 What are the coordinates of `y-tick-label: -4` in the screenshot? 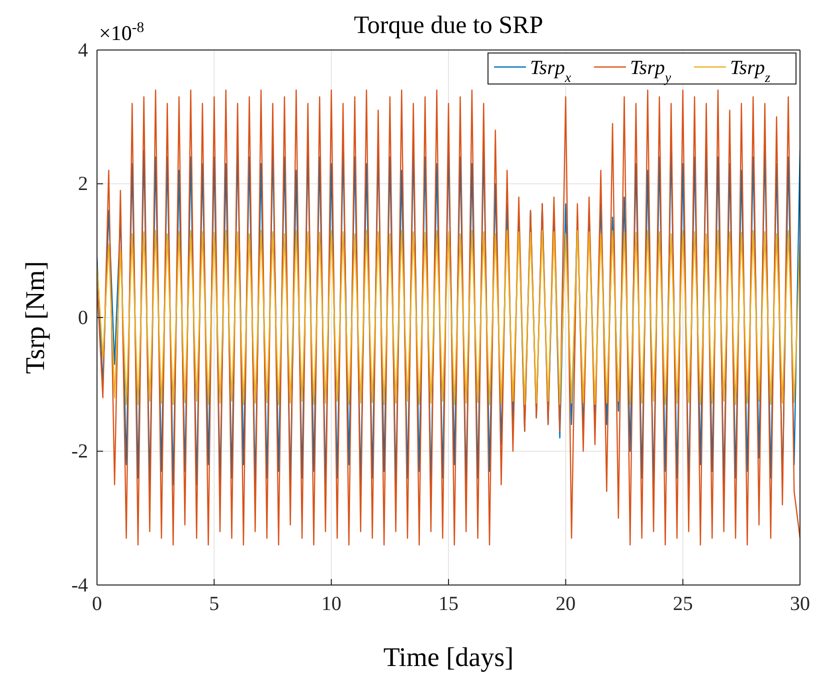 It's located at (79, 585).